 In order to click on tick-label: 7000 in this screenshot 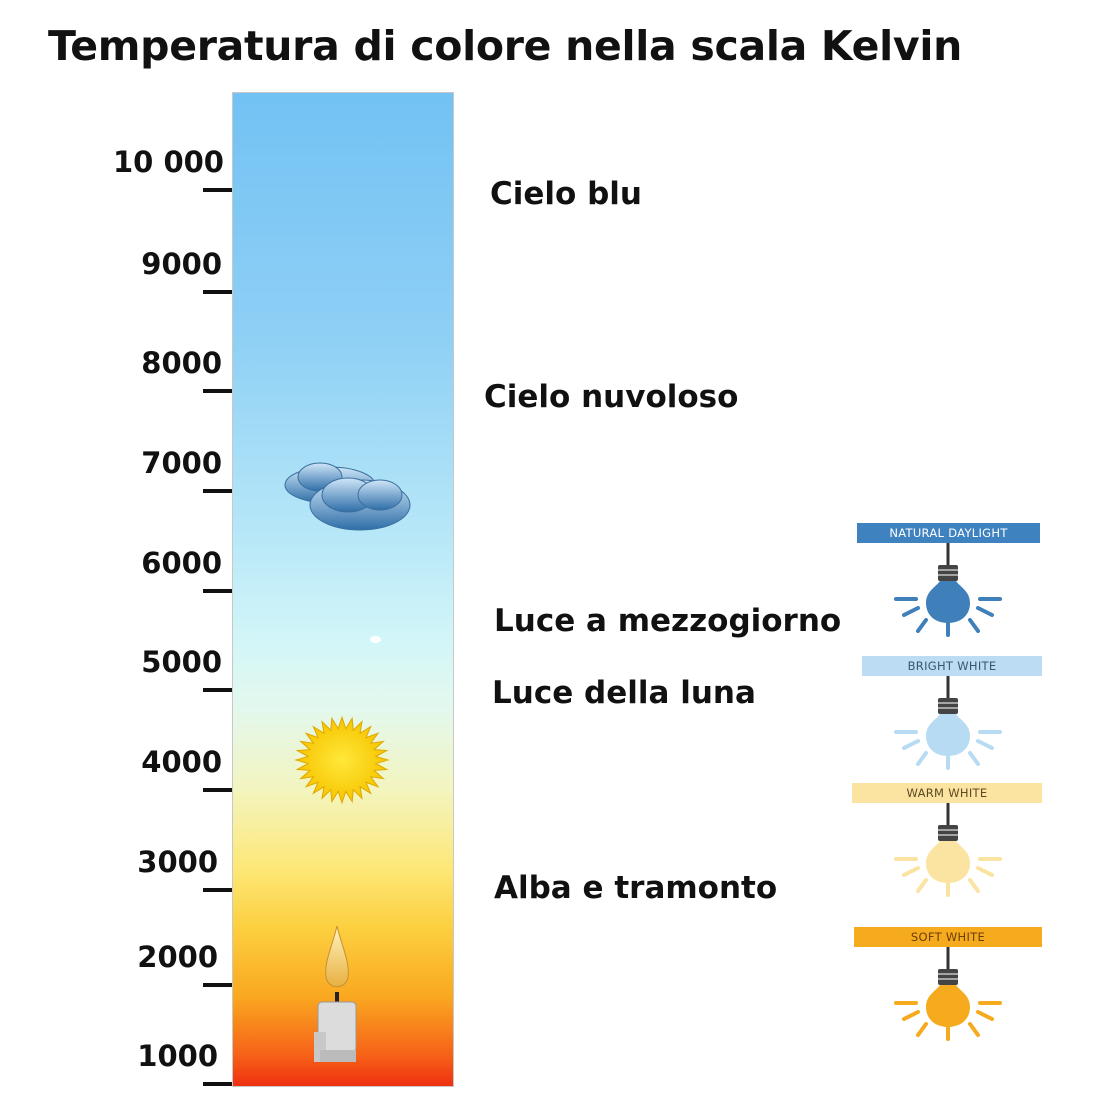, I will do `click(181, 463)`.